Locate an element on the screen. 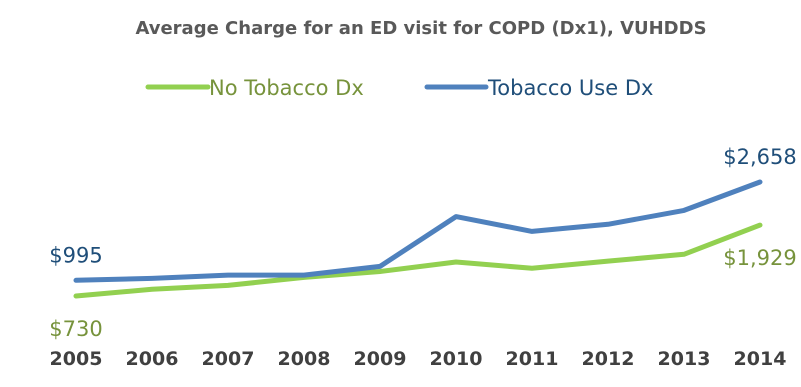  point-tobacco-use-2009 is located at coordinates (380, 266).